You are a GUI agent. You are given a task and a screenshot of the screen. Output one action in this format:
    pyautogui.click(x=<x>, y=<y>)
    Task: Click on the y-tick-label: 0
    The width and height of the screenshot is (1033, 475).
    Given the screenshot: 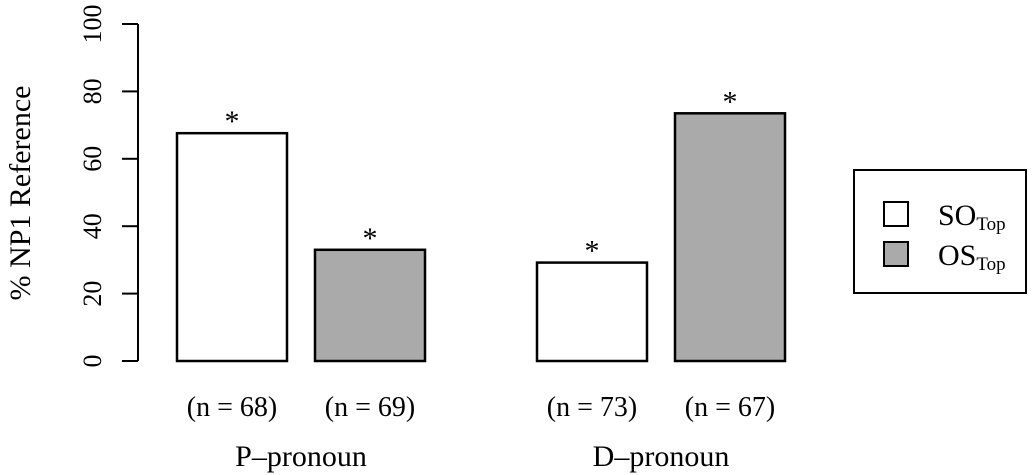 What is the action you would take?
    pyautogui.click(x=92, y=361)
    